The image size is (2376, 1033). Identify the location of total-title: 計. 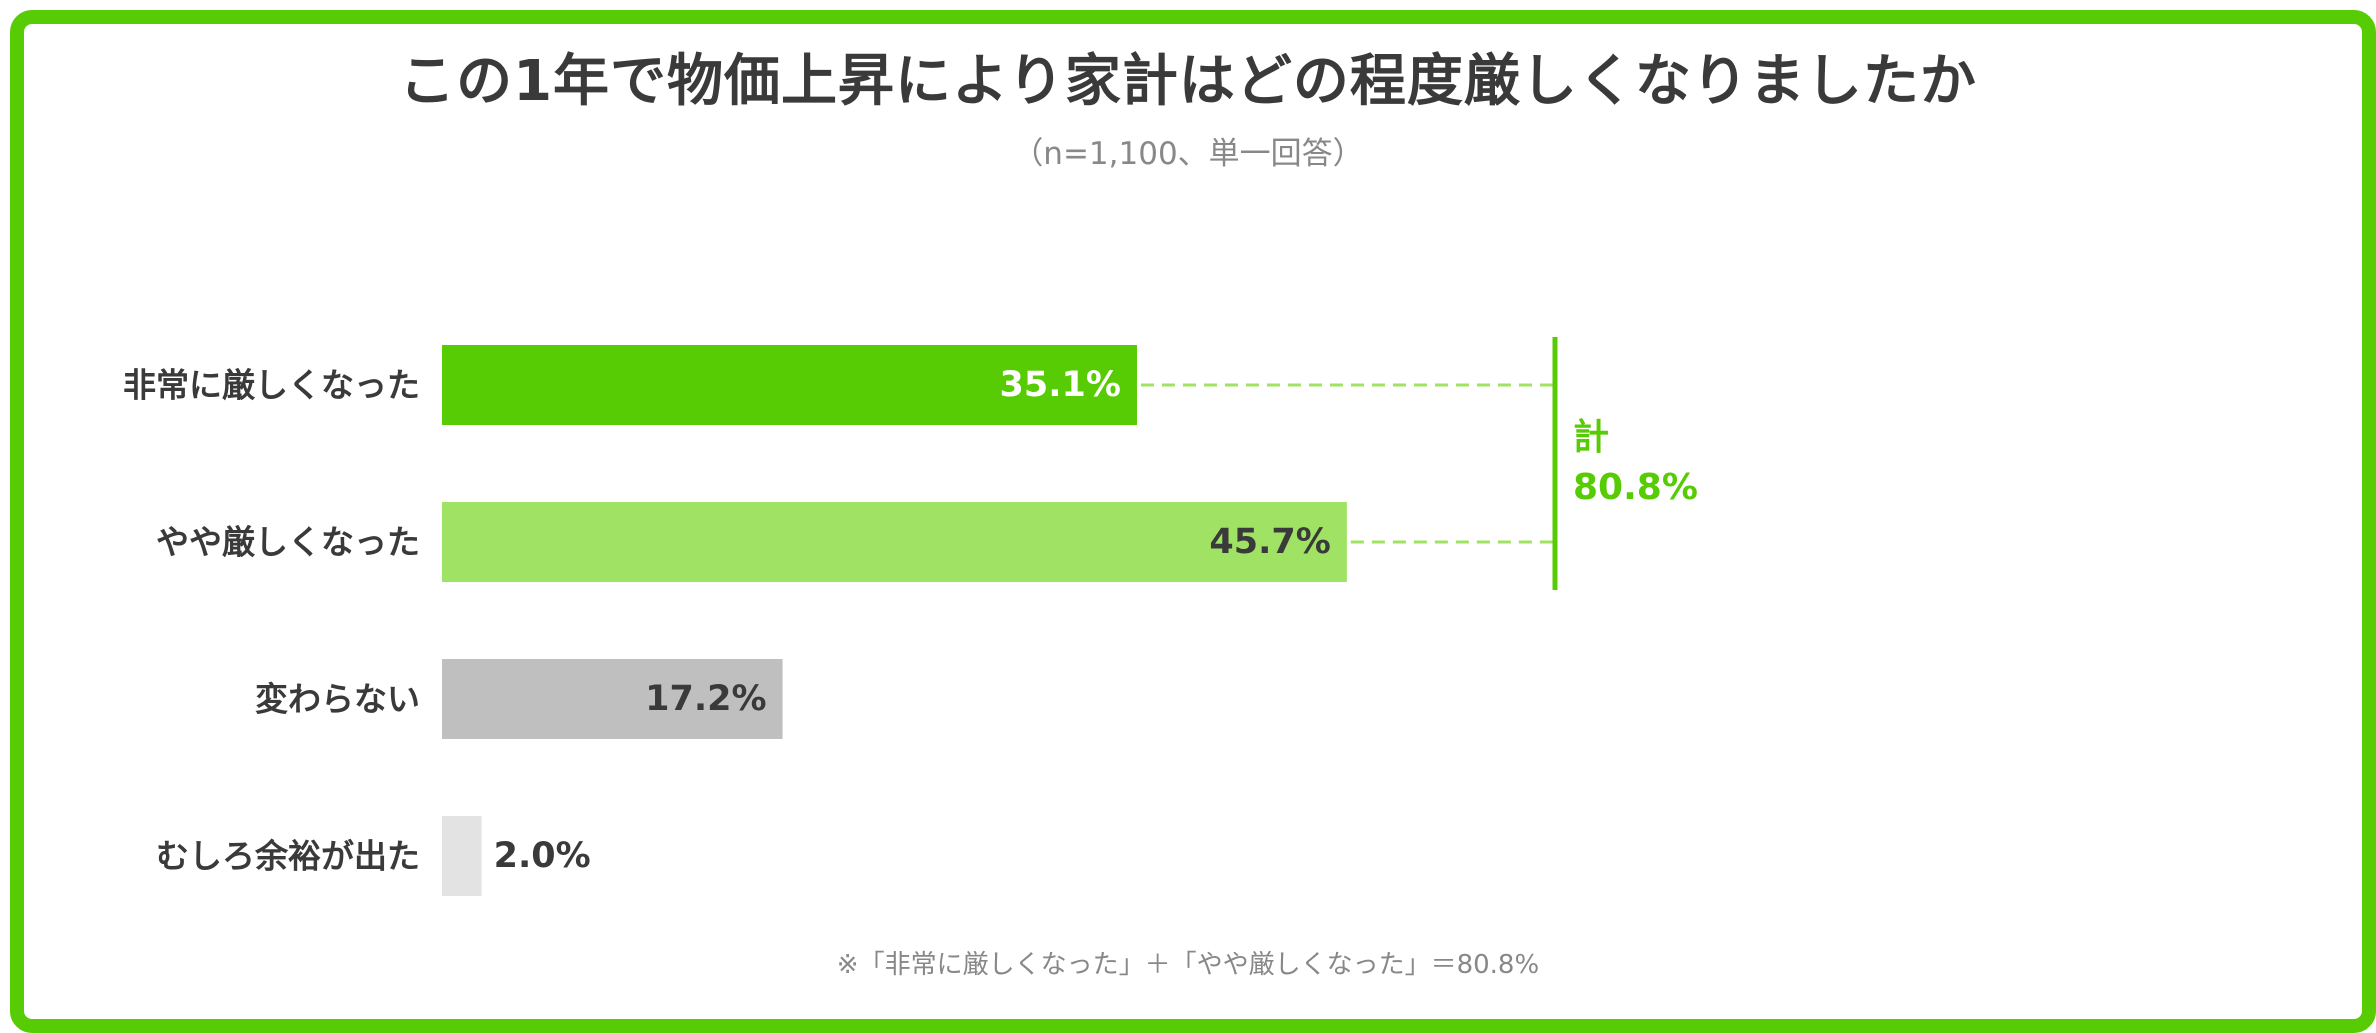
(1591, 437).